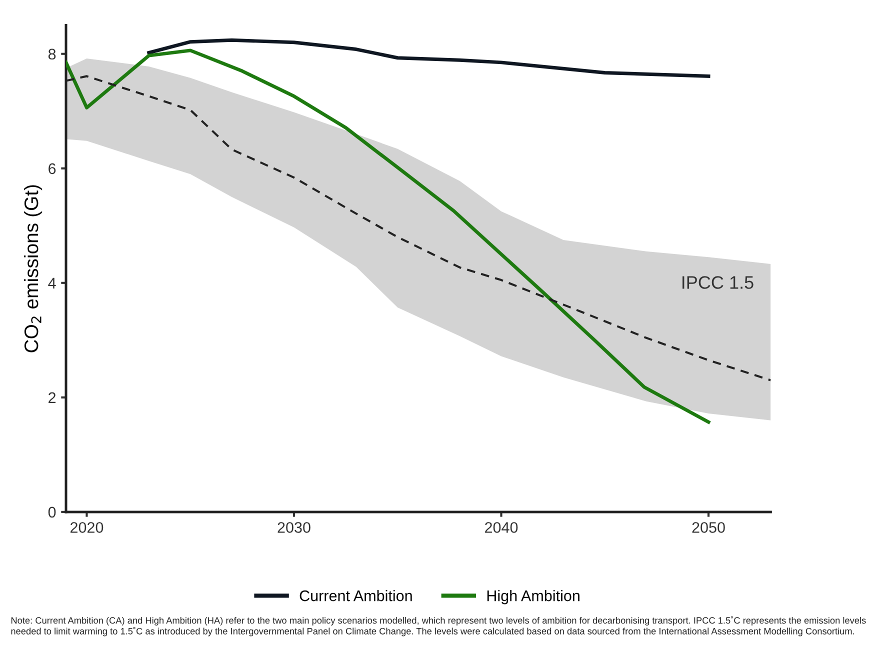 This screenshot has height=664, width=892. What do you see at coordinates (52, 283) in the screenshot?
I see `y-tick-label: 4` at bounding box center [52, 283].